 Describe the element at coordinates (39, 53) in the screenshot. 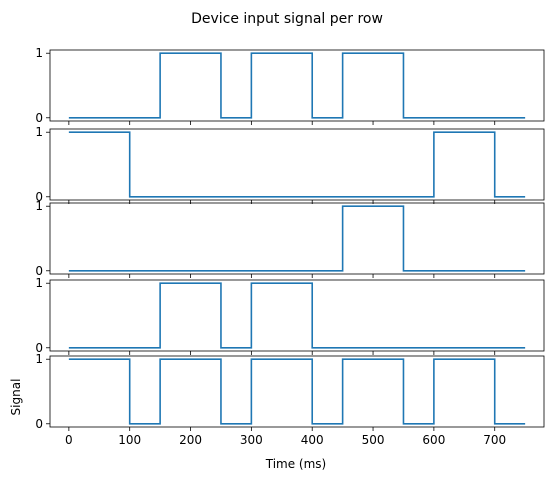

I see `y-tick-label-row-1-1: 1` at that location.